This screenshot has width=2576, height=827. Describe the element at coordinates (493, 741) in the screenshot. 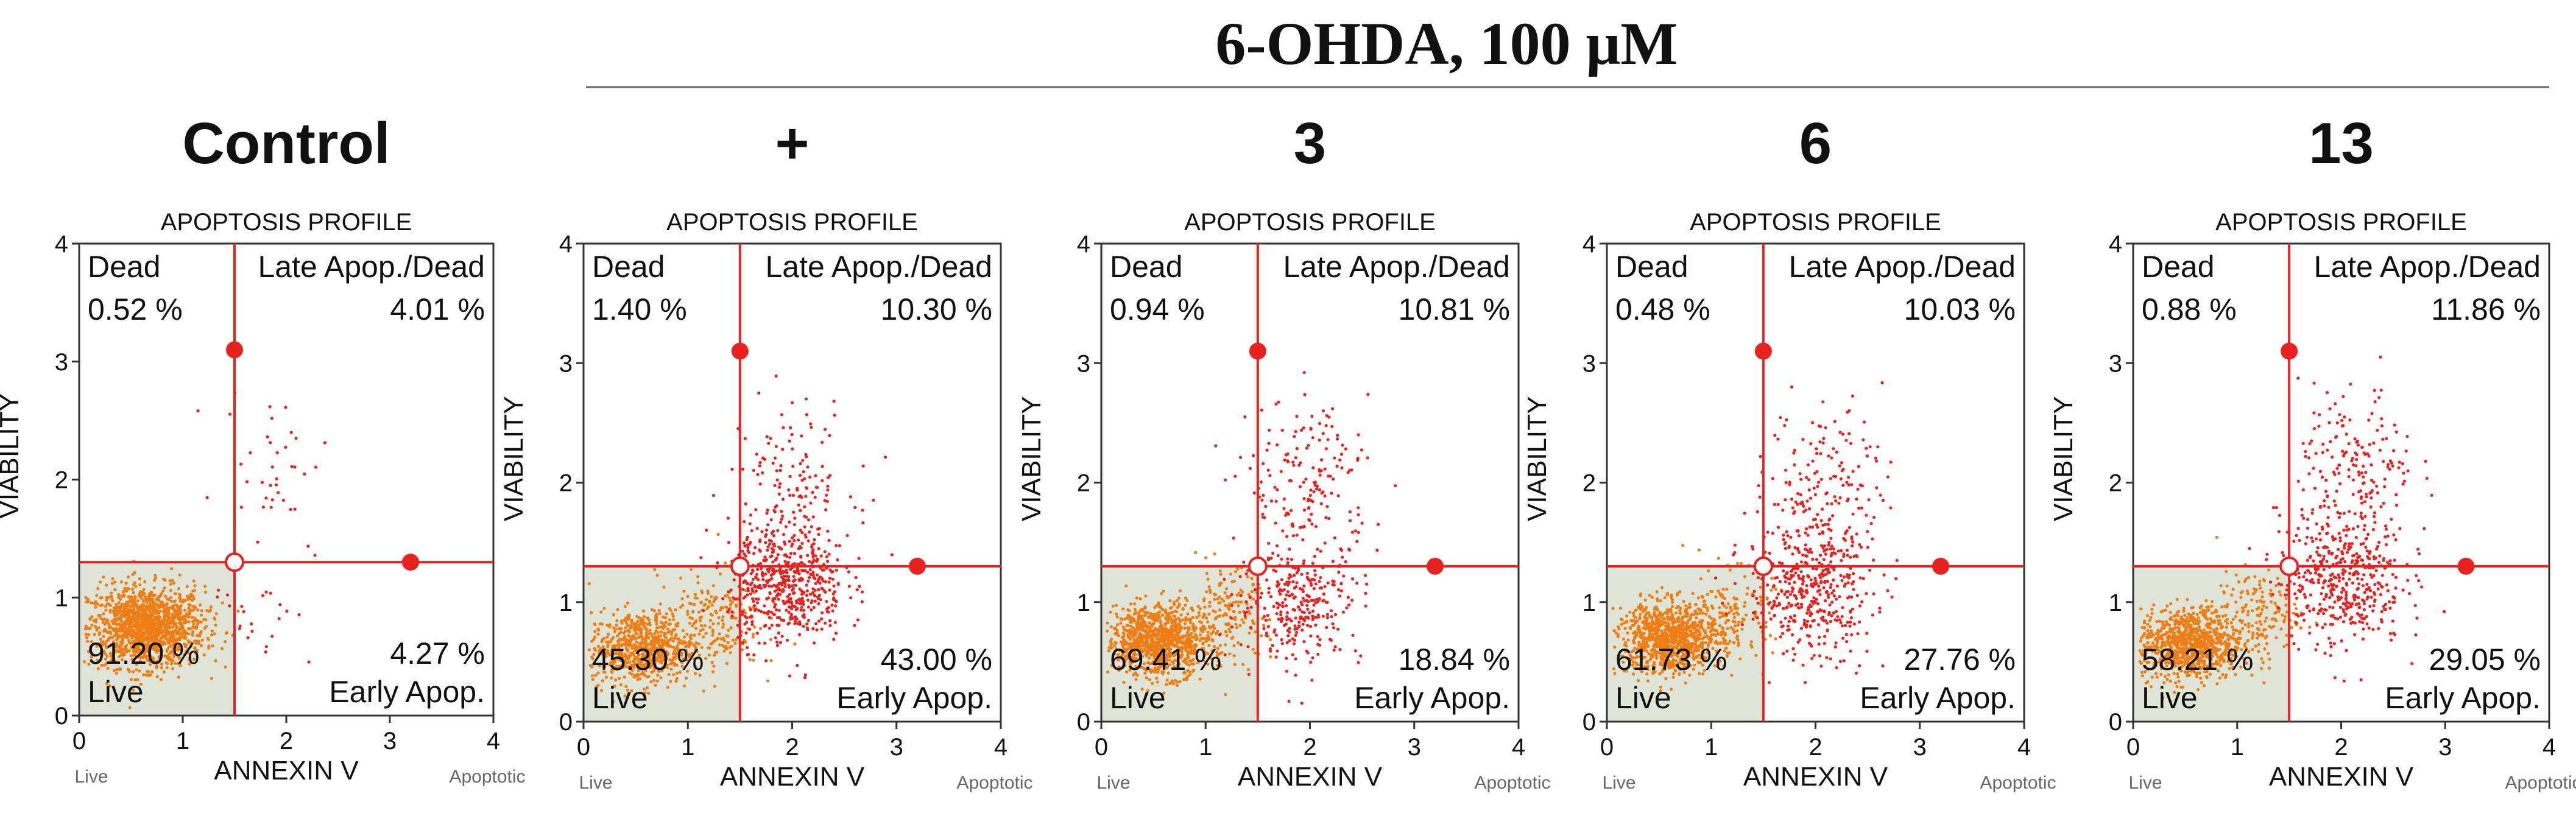

I see `x-tick-label: 4` at that location.